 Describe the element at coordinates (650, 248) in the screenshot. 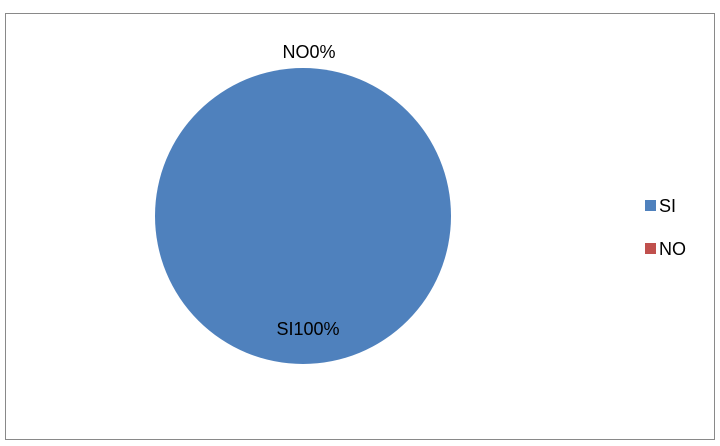

I see `legend-swatch-no` at that location.